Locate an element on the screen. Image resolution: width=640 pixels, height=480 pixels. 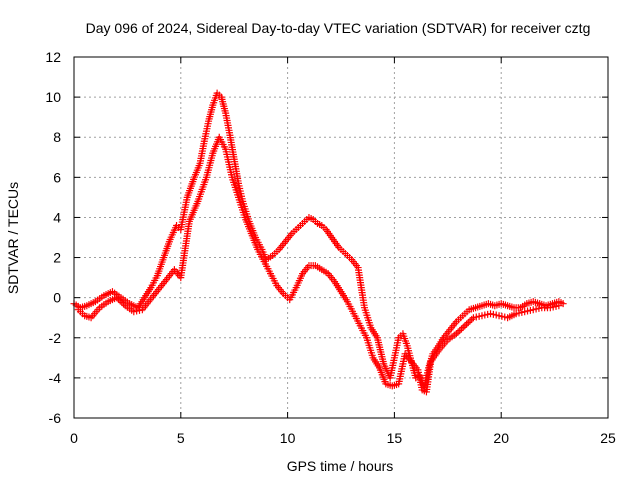
x-tick-label: 10 is located at coordinates (288, 438).